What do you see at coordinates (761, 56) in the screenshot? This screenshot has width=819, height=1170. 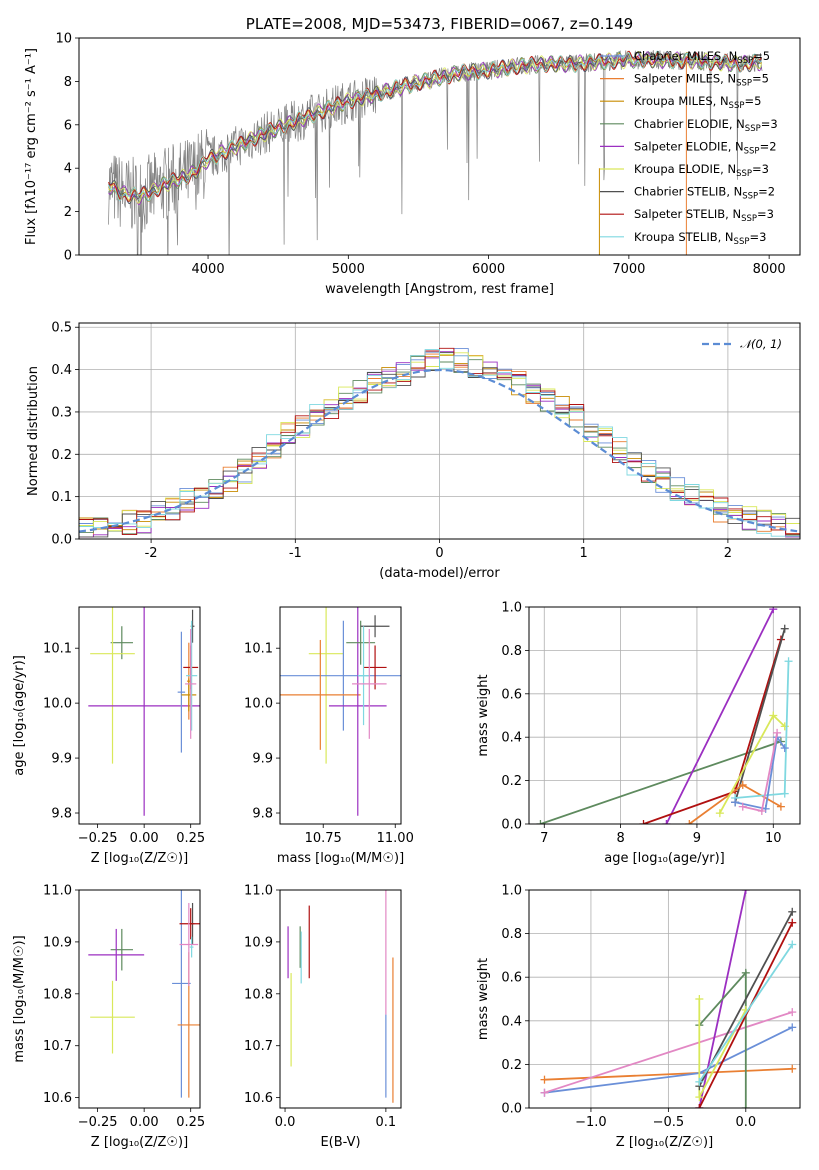 I see `legend-ssp-count: =5` at bounding box center [761, 56].